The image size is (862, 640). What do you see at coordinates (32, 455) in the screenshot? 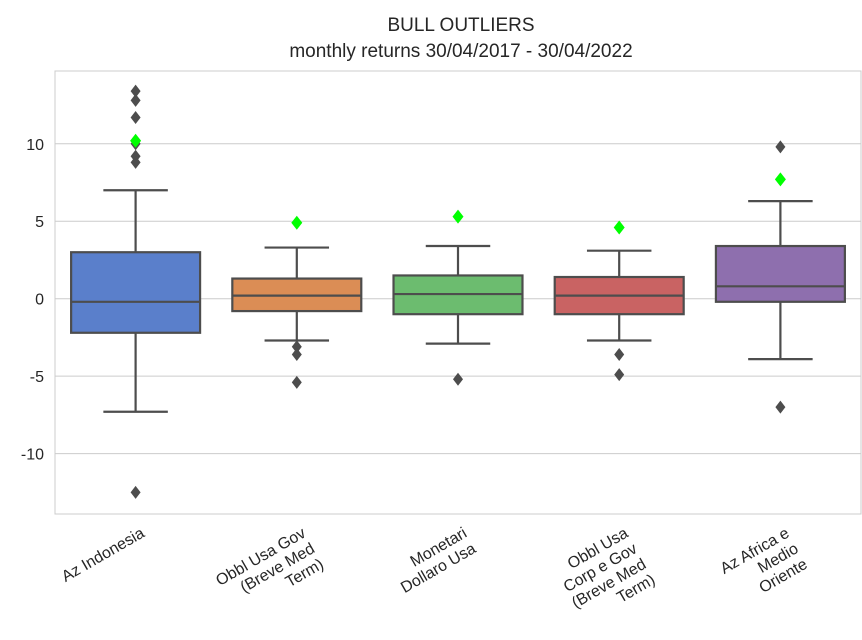
I see `y-tick-label: -10` at bounding box center [32, 455].